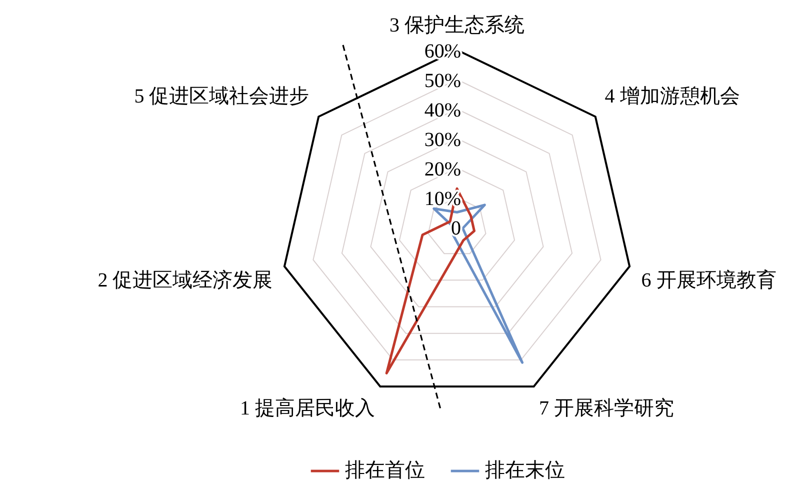  I want to click on legend-label: 排在首位, so click(385, 470).